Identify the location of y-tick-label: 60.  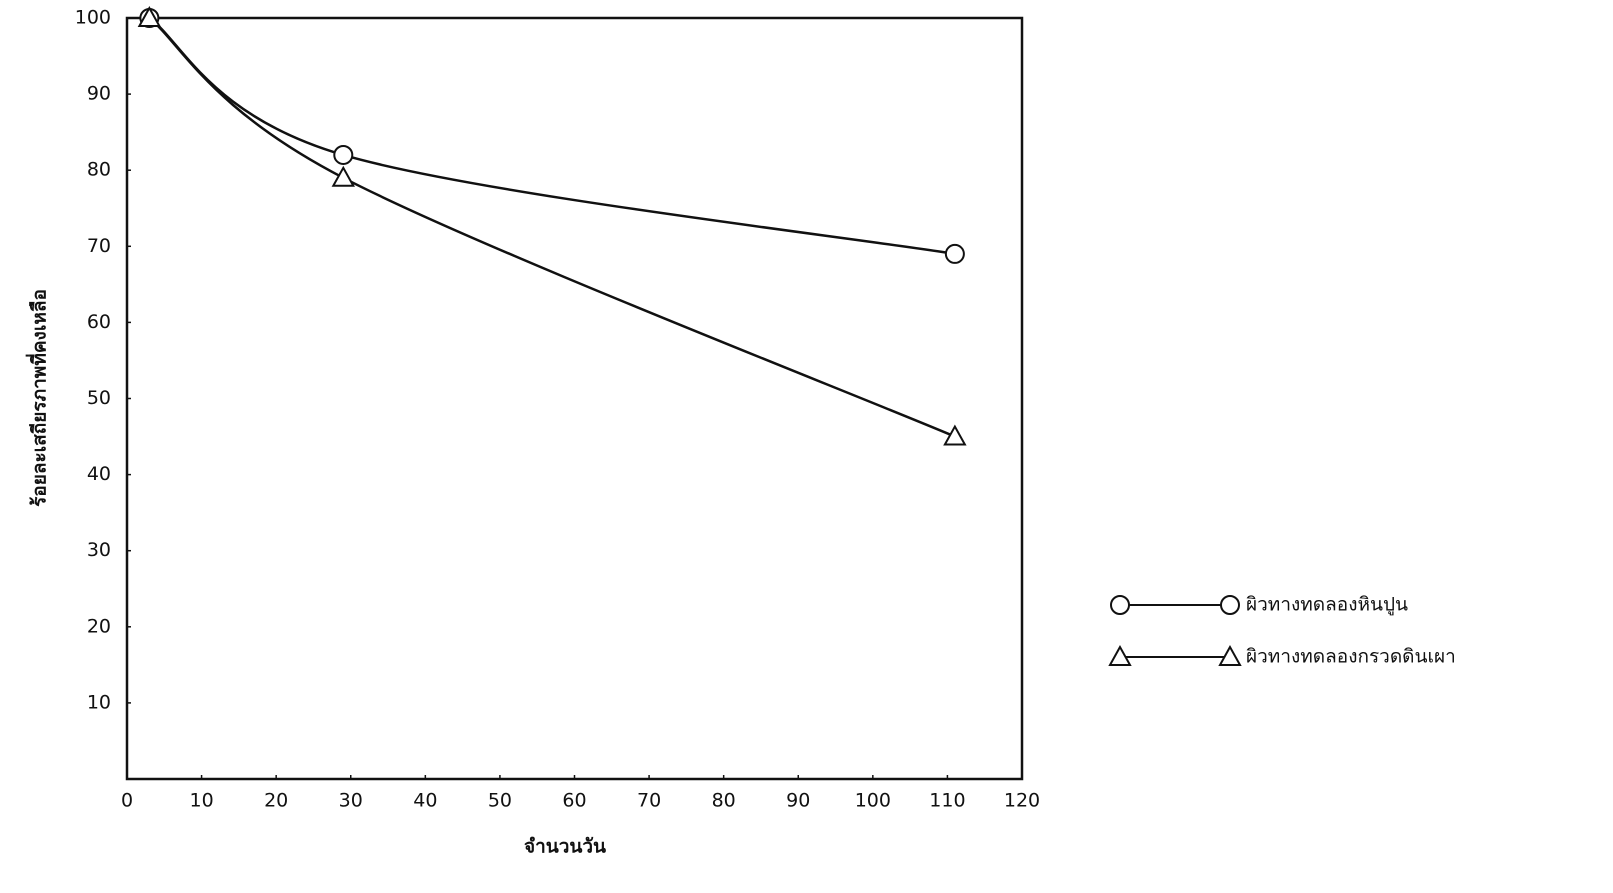
(99, 322).